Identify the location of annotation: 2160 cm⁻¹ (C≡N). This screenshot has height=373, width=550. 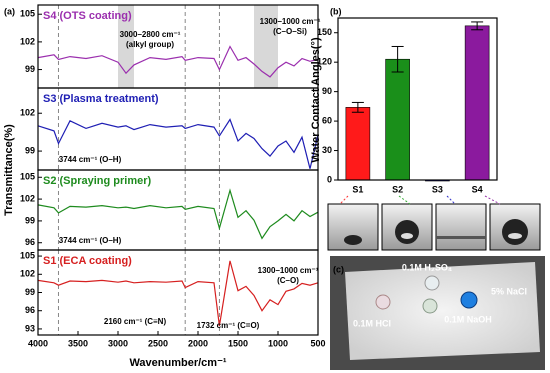
(135, 321).